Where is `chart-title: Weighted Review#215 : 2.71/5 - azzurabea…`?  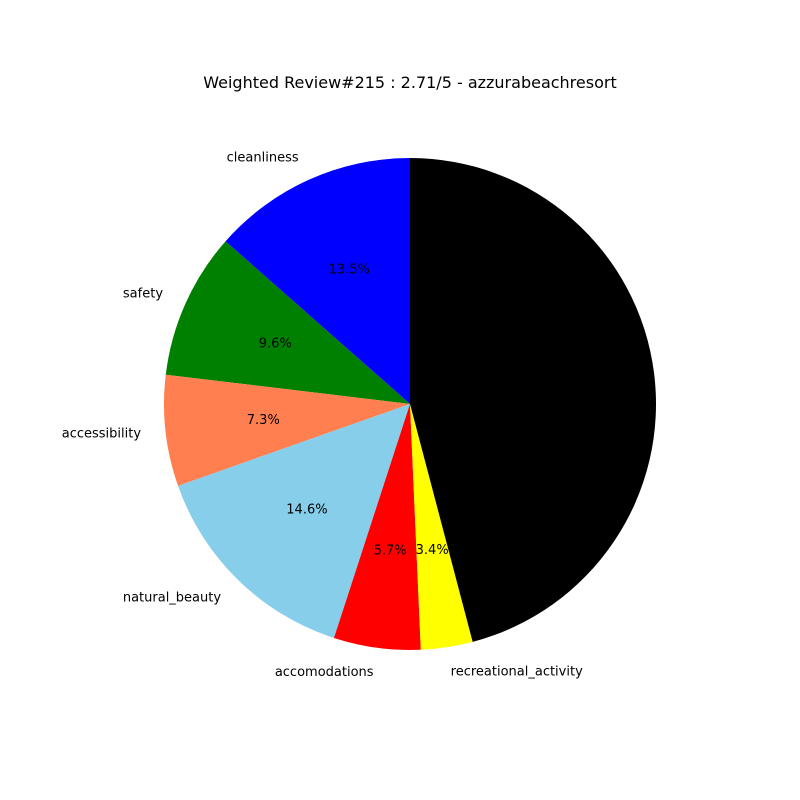 chart-title: Weighted Review#215 : 2.71/5 - azzurabea… is located at coordinates (409, 82).